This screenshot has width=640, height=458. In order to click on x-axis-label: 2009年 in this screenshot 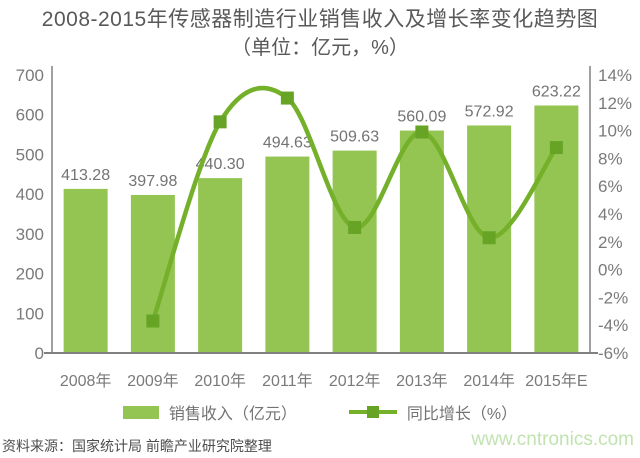, I will do `click(153, 381)`.